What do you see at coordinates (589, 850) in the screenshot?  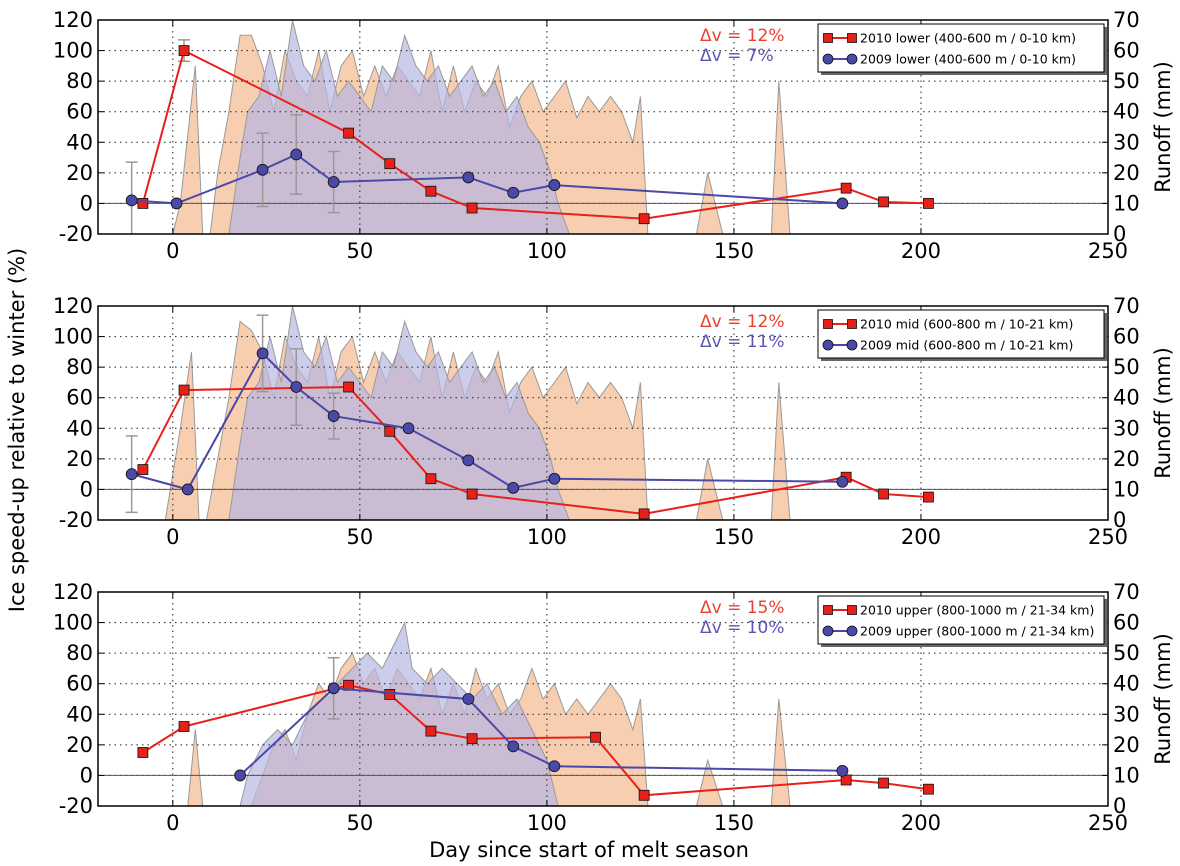 I see `x-axis-title: Day since start of melt season` at bounding box center [589, 850].